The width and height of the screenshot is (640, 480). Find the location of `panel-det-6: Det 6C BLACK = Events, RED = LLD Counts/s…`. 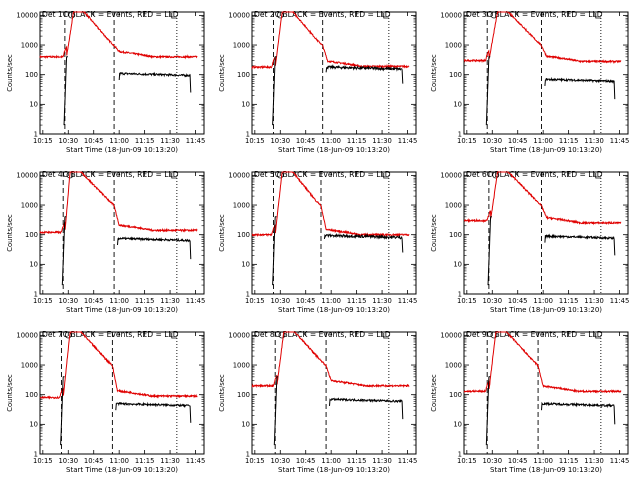

panel-det-6: Det 6C BLACK = Events, RED = LLD Counts/s… is located at coordinates (529, 242).